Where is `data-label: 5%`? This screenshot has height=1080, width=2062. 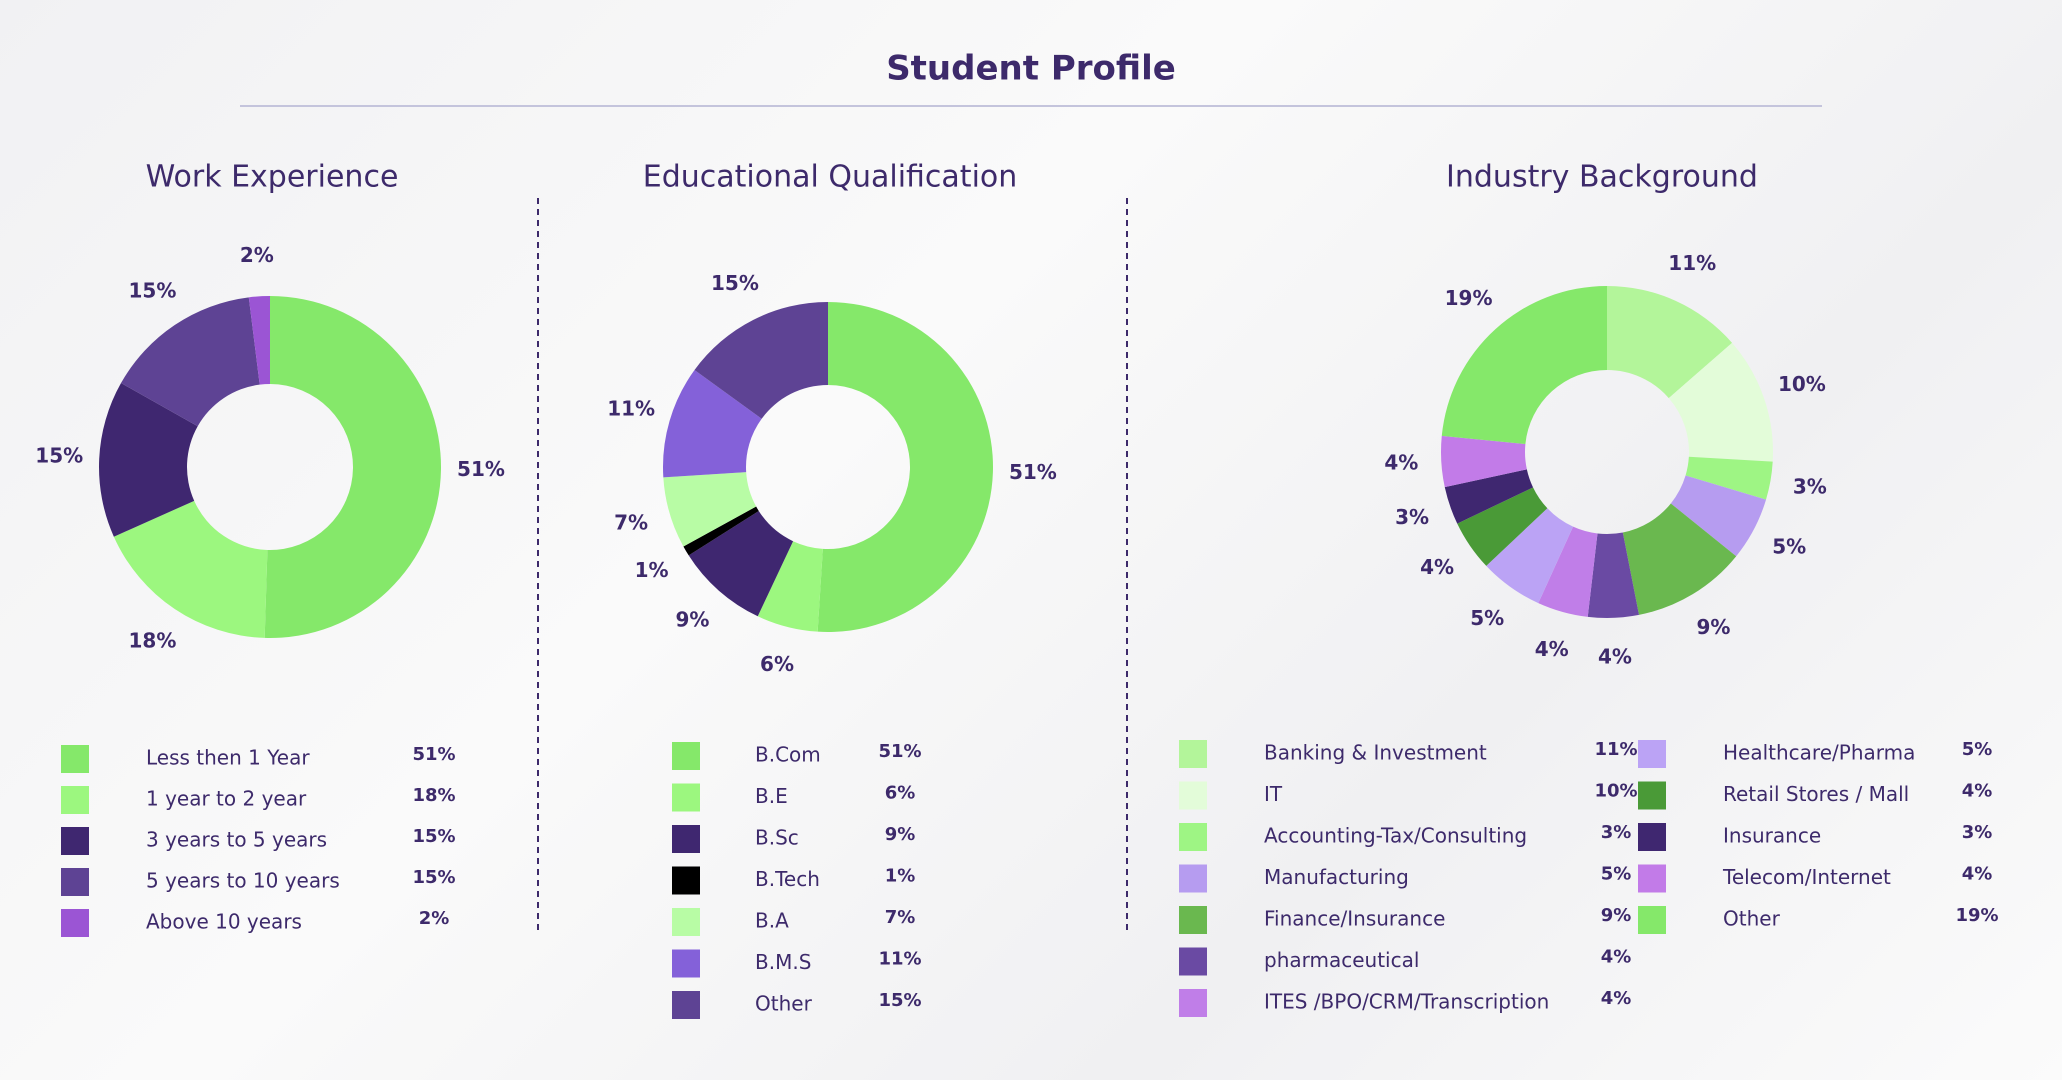 data-label: 5% is located at coordinates (1487, 618).